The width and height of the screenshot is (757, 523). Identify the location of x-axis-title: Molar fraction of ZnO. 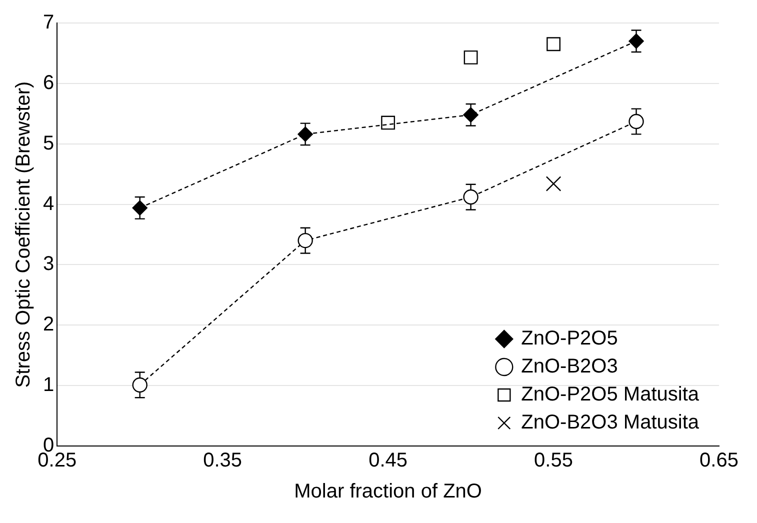
(388, 491).